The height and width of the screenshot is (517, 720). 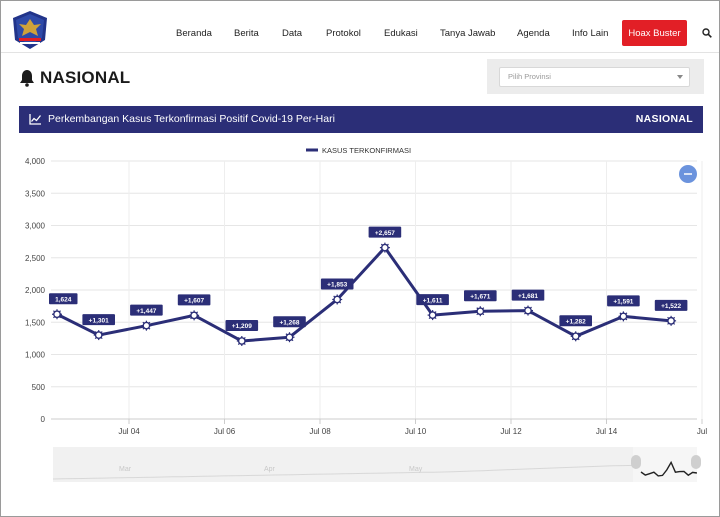 I want to click on data-label: +1,681, so click(x=528, y=296).